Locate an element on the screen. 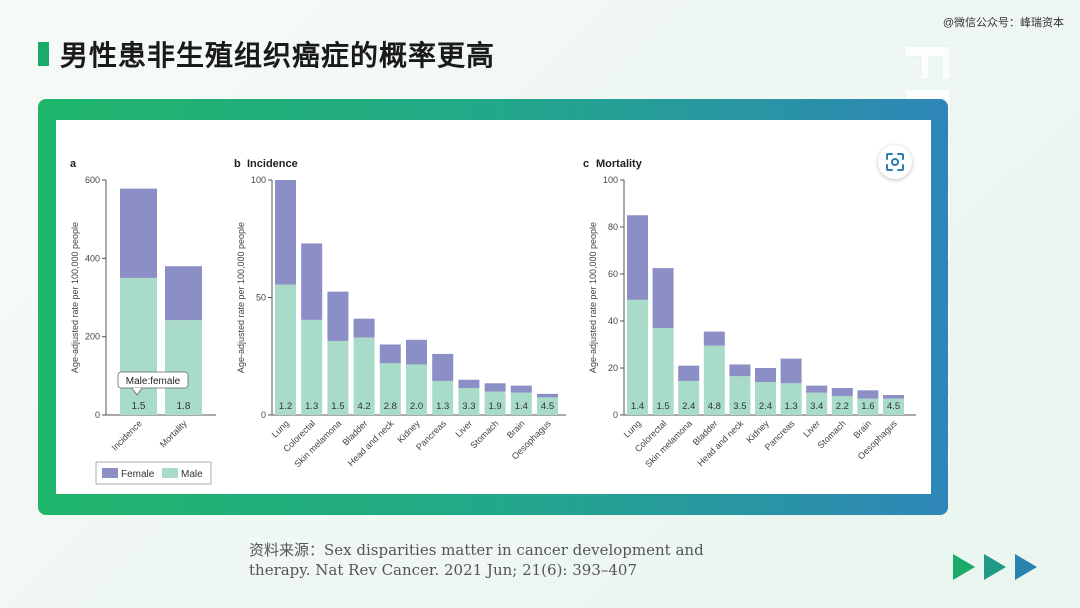  y-tick-label-b: 0 is located at coordinates (263, 415).